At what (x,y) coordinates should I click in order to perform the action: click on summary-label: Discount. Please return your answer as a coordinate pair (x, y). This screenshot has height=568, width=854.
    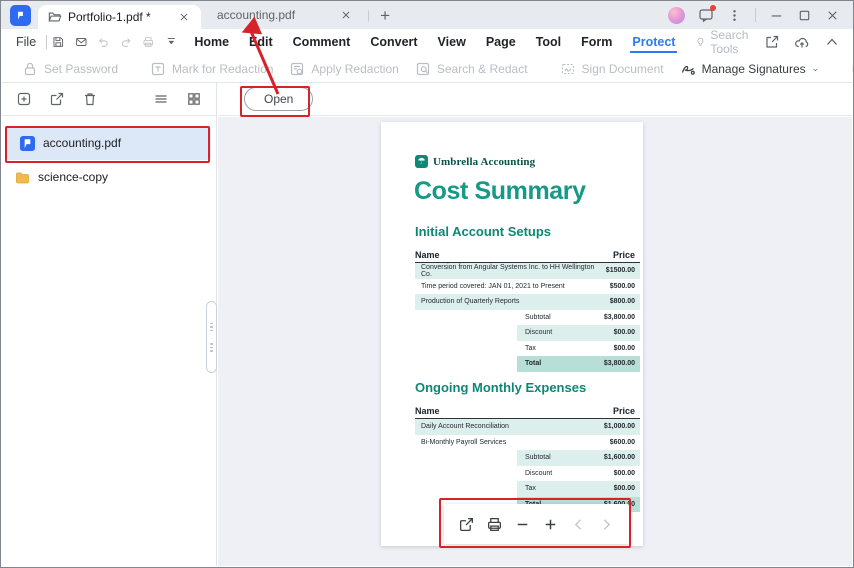
    Looking at the image, I should click on (539, 333).